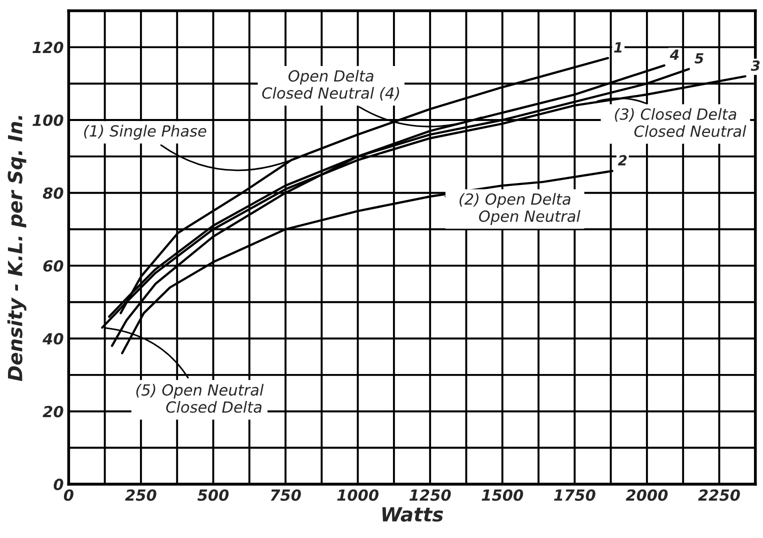 Image resolution: width=763 pixels, height=538 pixels. Describe the element at coordinates (503, 495) in the screenshot. I see `x-tick-label: 1500` at that location.